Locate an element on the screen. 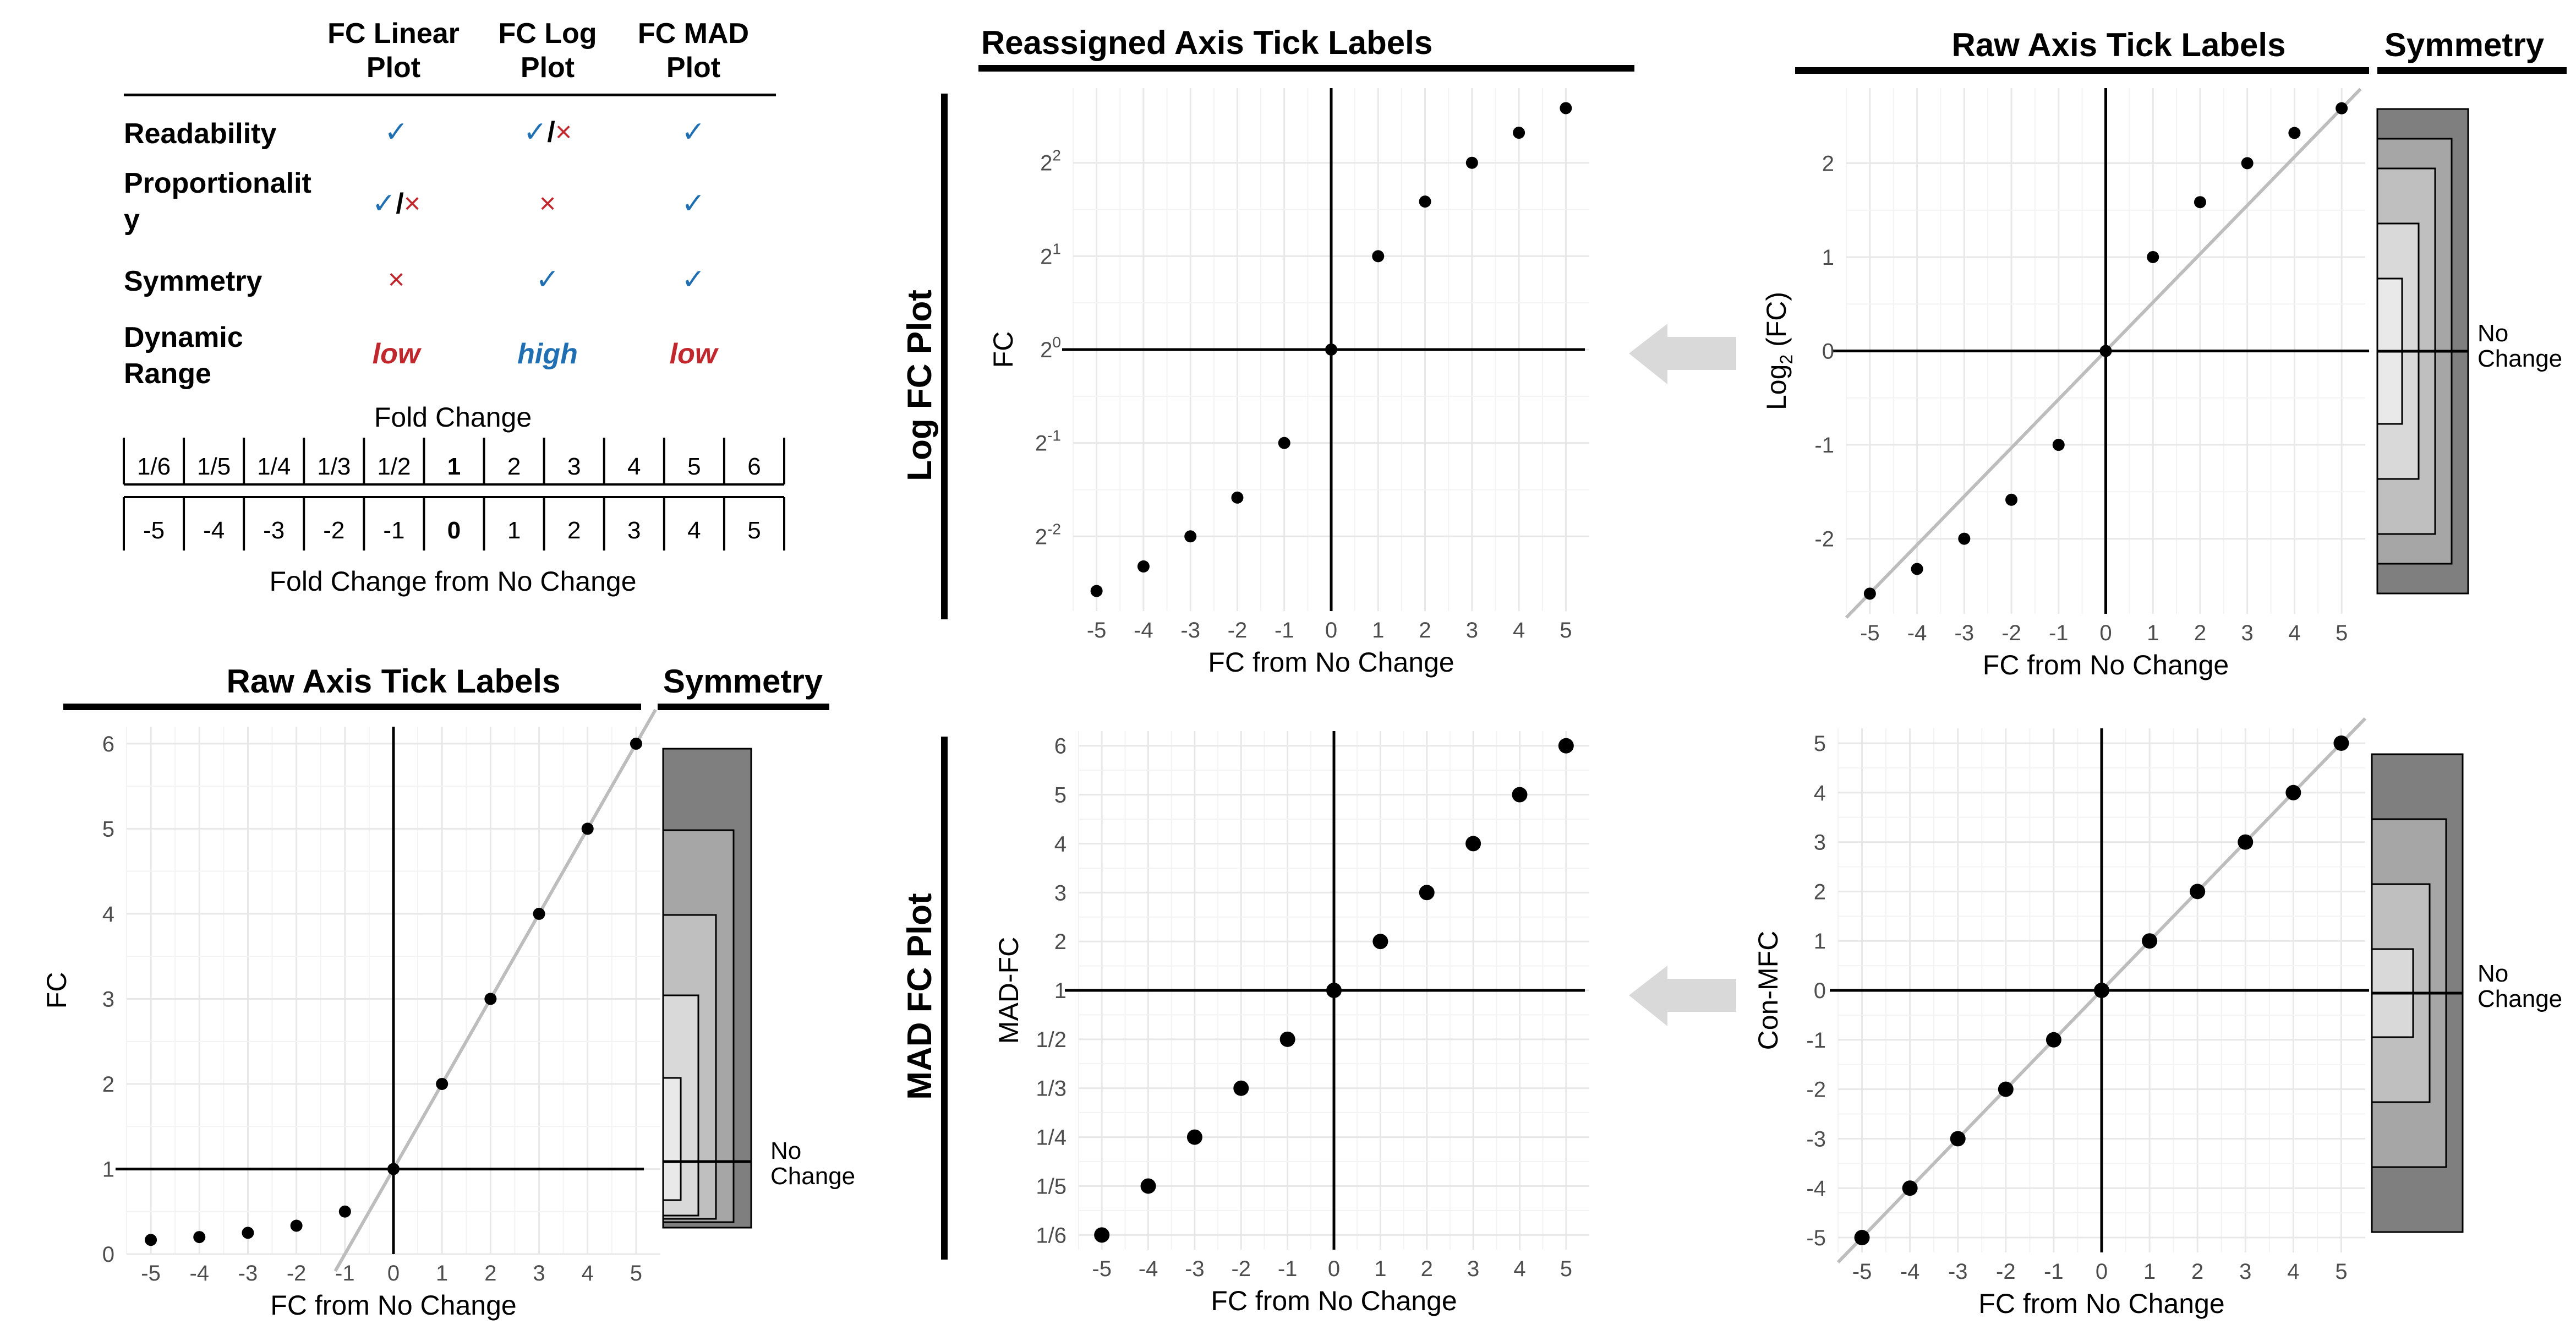 The width and height of the screenshot is (2576, 1335). mad-fc-plot-label: MAD FC Plot is located at coordinates (920, 996).